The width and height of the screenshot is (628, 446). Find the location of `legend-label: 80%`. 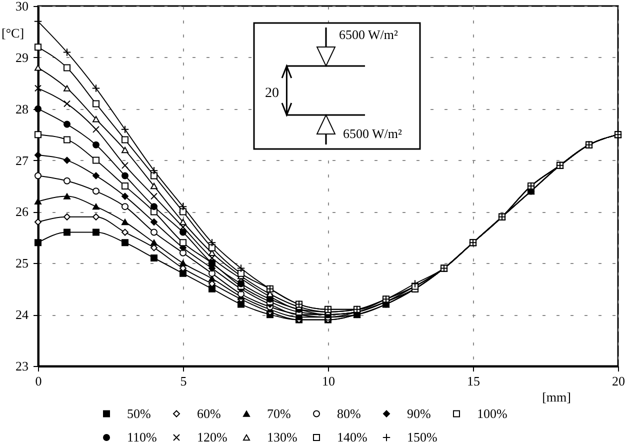

legend-label: 80% is located at coordinates (349, 413).